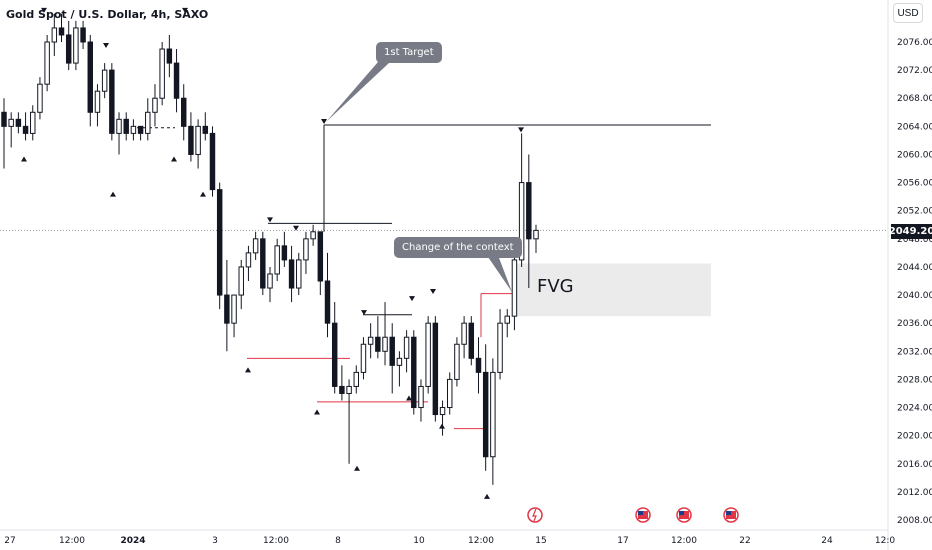 Image resolution: width=932 pixels, height=550 pixels. What do you see at coordinates (914, 465) in the screenshot?
I see `y-tick-label: 2016.00` at bounding box center [914, 465].